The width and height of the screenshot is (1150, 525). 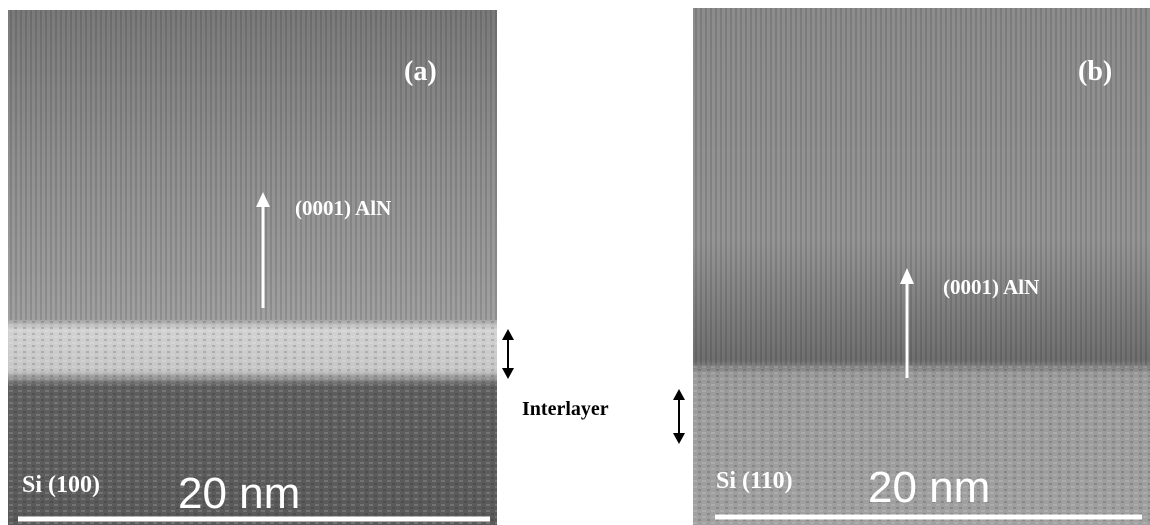 What do you see at coordinates (593, 386) in the screenshot?
I see `interlayer-markers: Interlayer` at bounding box center [593, 386].